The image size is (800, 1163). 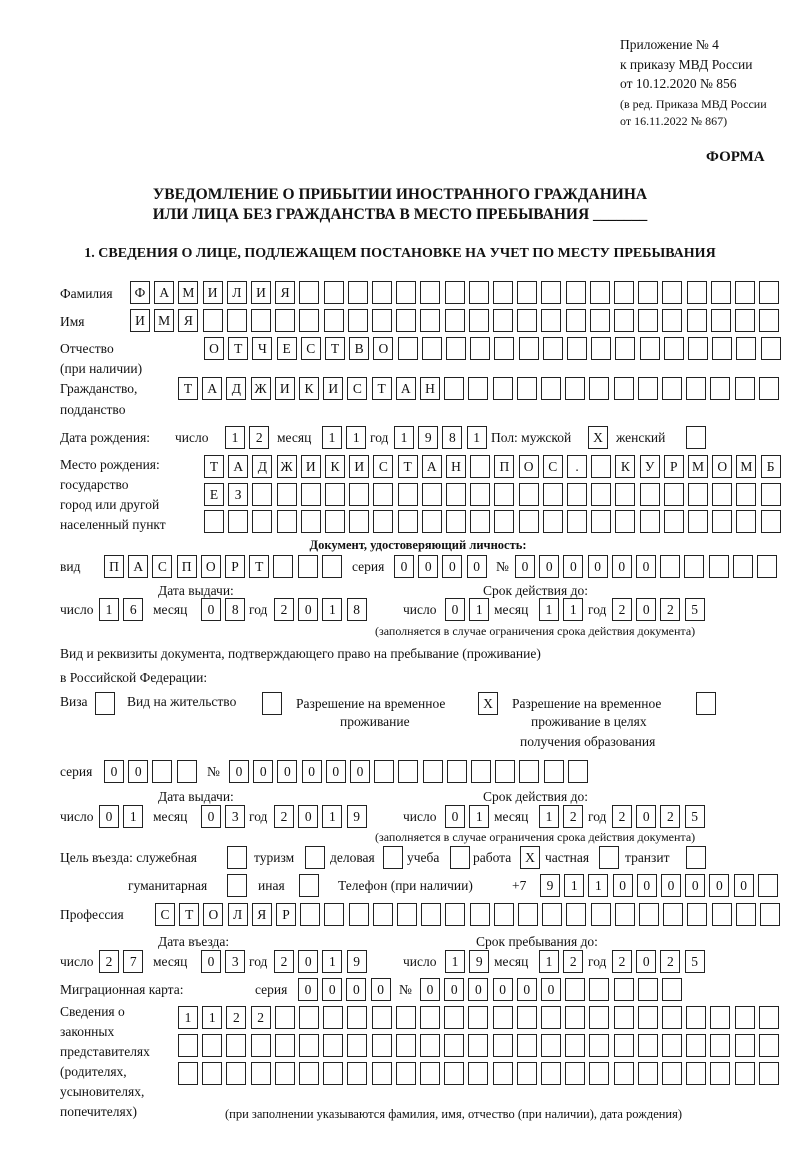 I want to click on phone-cell, so click(x=767, y=885).